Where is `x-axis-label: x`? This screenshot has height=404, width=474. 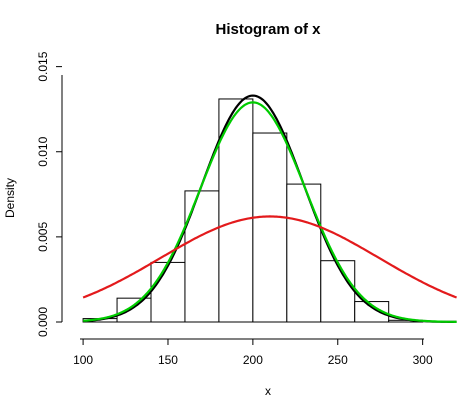 x-axis-label: x is located at coordinates (268, 391).